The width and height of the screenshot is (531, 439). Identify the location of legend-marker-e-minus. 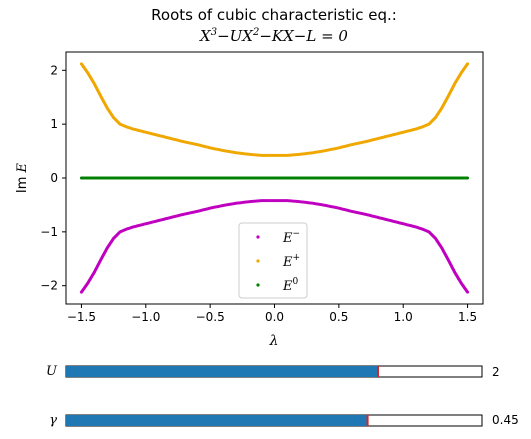
(258, 237).